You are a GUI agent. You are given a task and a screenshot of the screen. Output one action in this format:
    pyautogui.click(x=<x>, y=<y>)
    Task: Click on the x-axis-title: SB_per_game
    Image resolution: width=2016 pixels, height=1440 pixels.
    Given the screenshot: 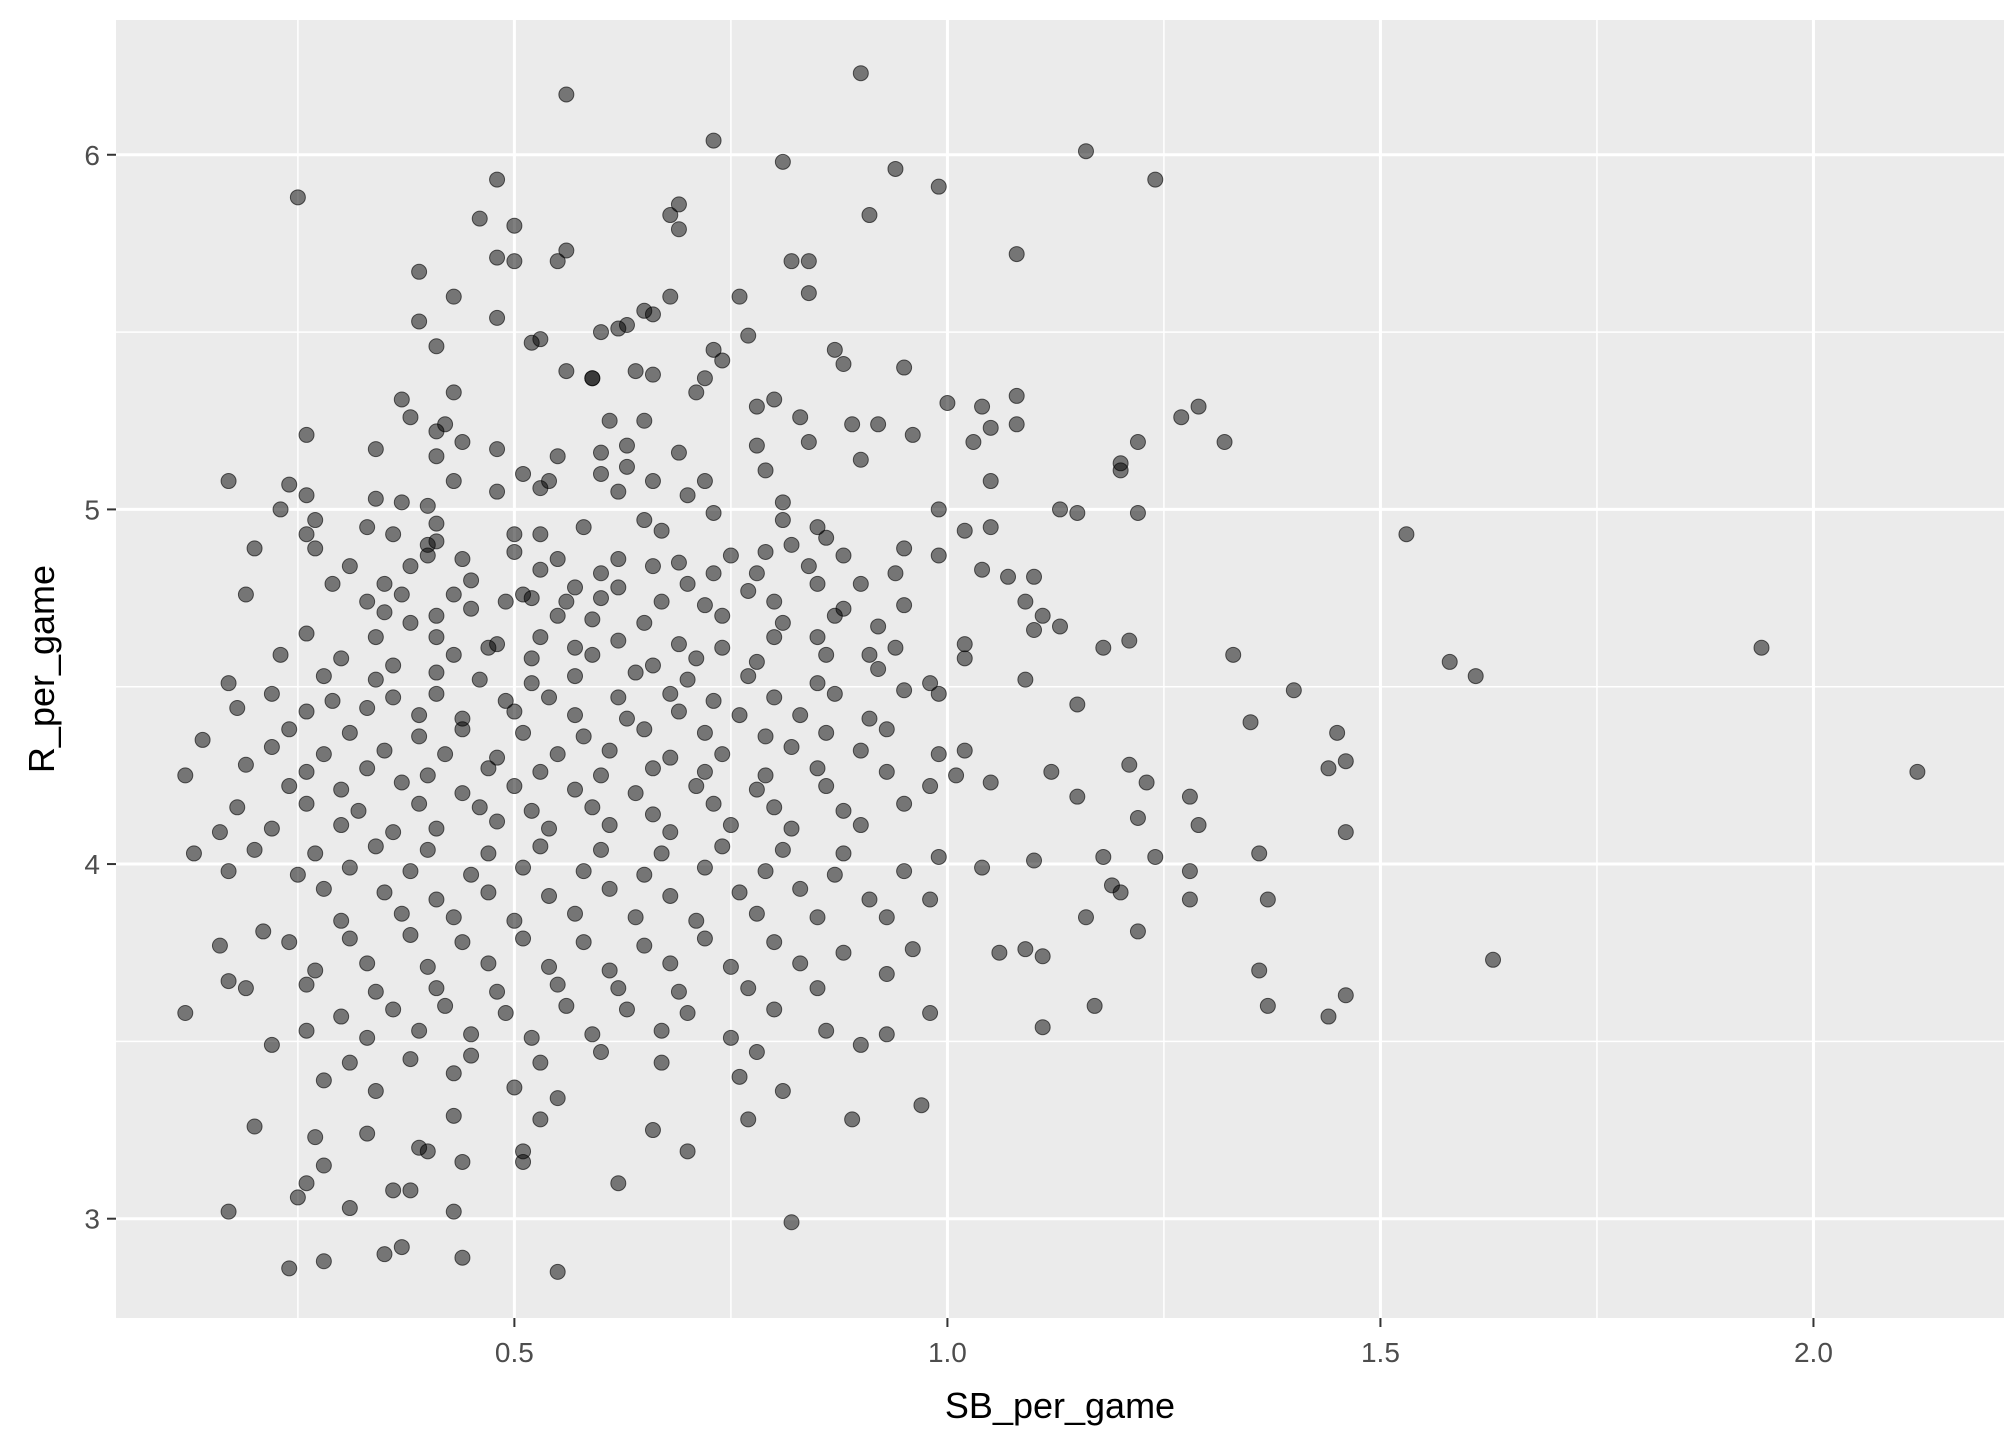 What is the action you would take?
    pyautogui.click(x=1060, y=1405)
    